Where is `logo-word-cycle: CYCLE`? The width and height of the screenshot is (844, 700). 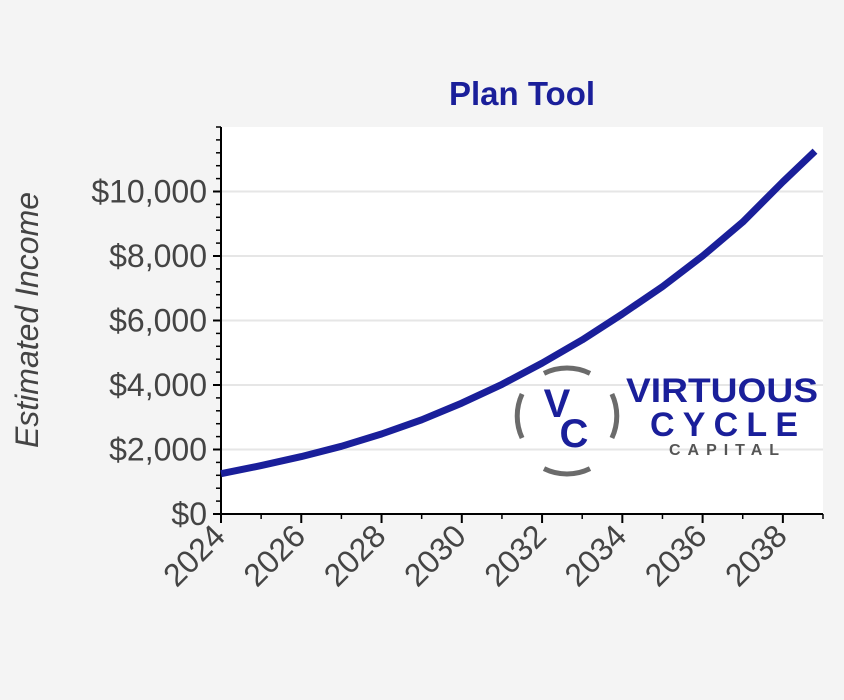
logo-word-cycle: CYCLE is located at coordinates (724, 425).